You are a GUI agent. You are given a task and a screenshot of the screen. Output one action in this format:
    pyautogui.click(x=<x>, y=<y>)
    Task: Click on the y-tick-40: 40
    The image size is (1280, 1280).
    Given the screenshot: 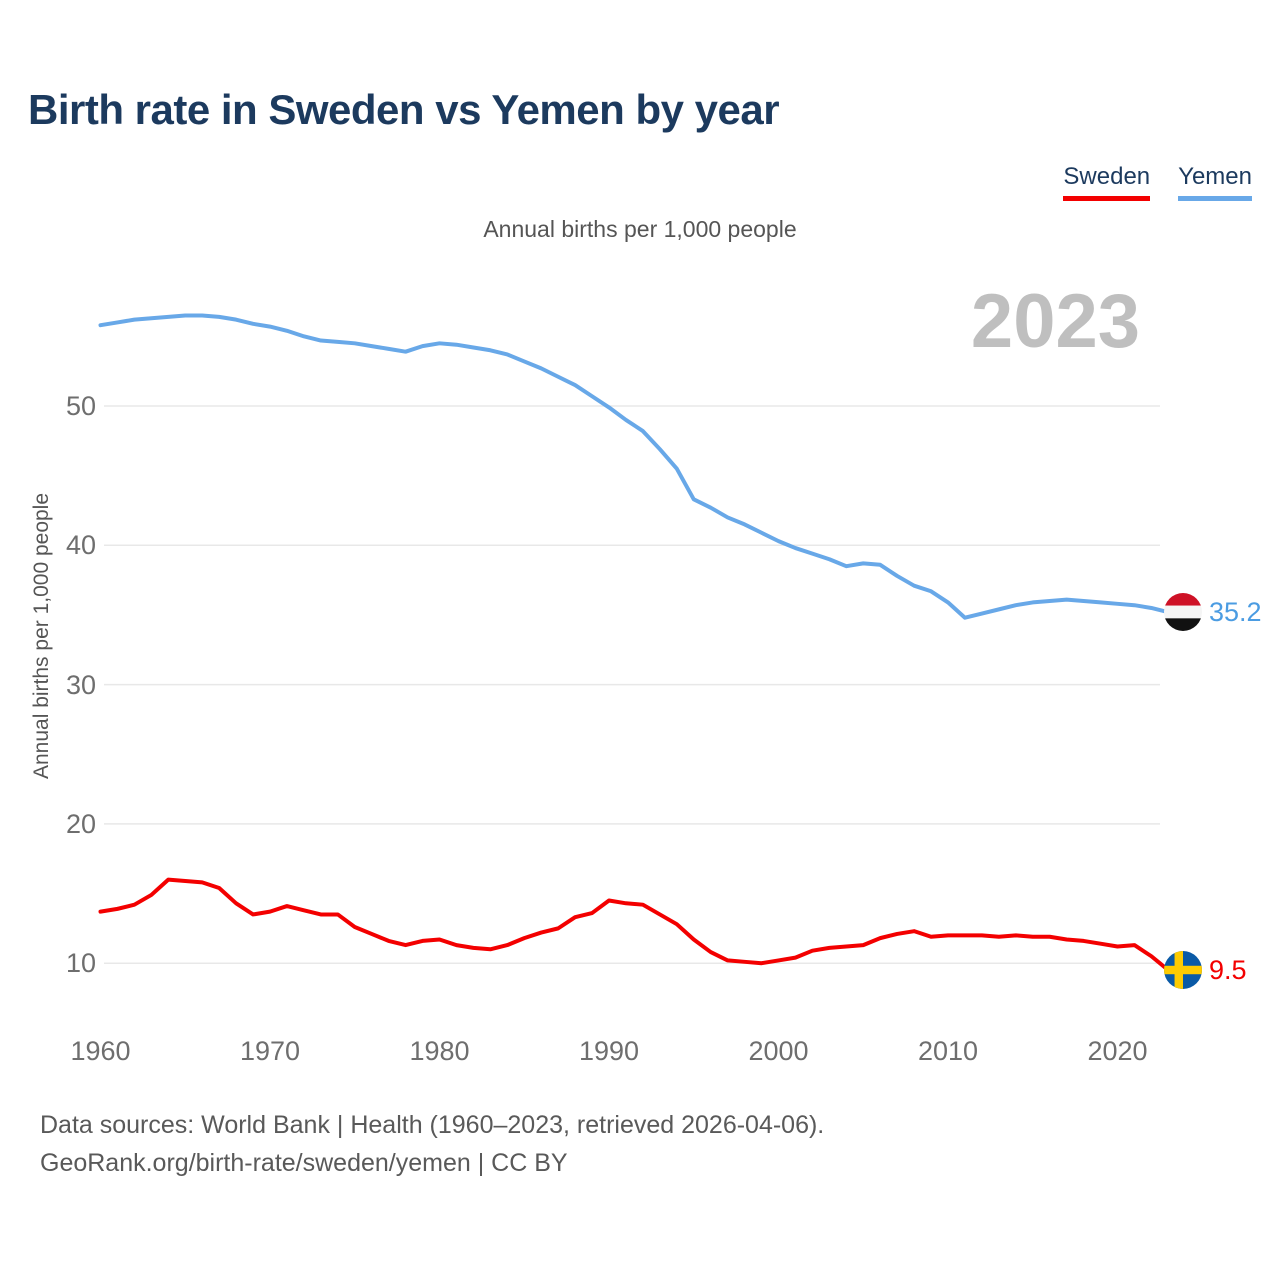 What is the action you would take?
    pyautogui.click(x=80, y=545)
    